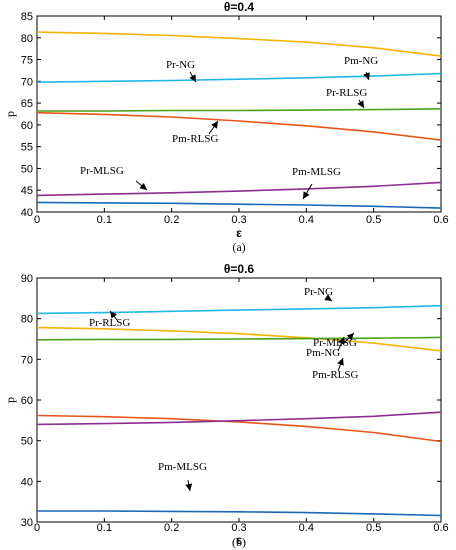 The height and width of the screenshot is (550, 456). I want to click on y-tick-label: 85, so click(27, 17).